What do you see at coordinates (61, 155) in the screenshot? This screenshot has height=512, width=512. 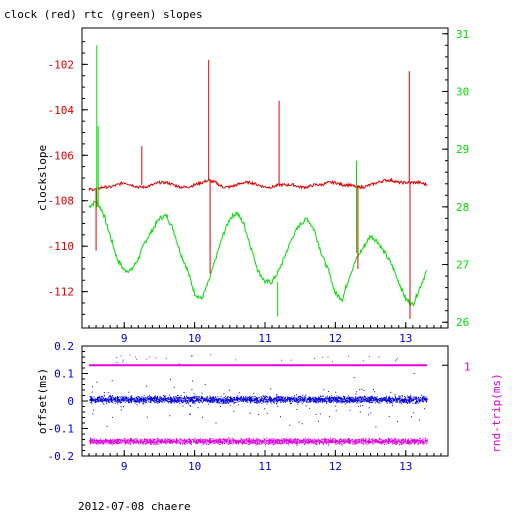 I see `top-ytick-label: -106` at bounding box center [61, 155].